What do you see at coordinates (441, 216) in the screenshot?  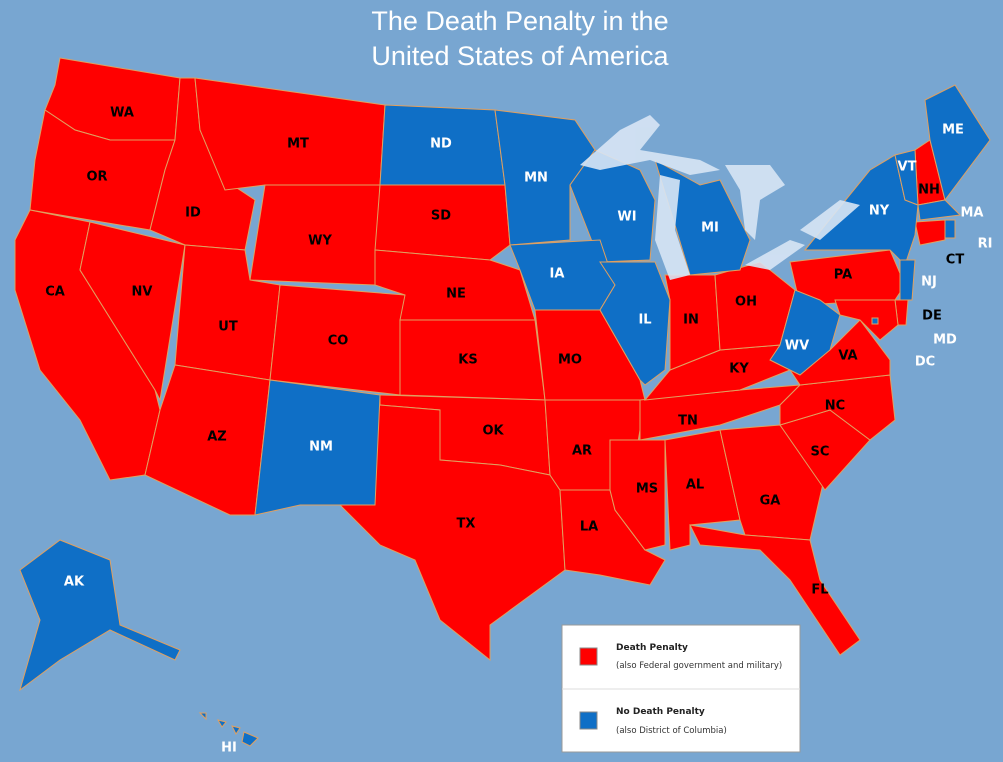 I see `state-label: SD` at bounding box center [441, 216].